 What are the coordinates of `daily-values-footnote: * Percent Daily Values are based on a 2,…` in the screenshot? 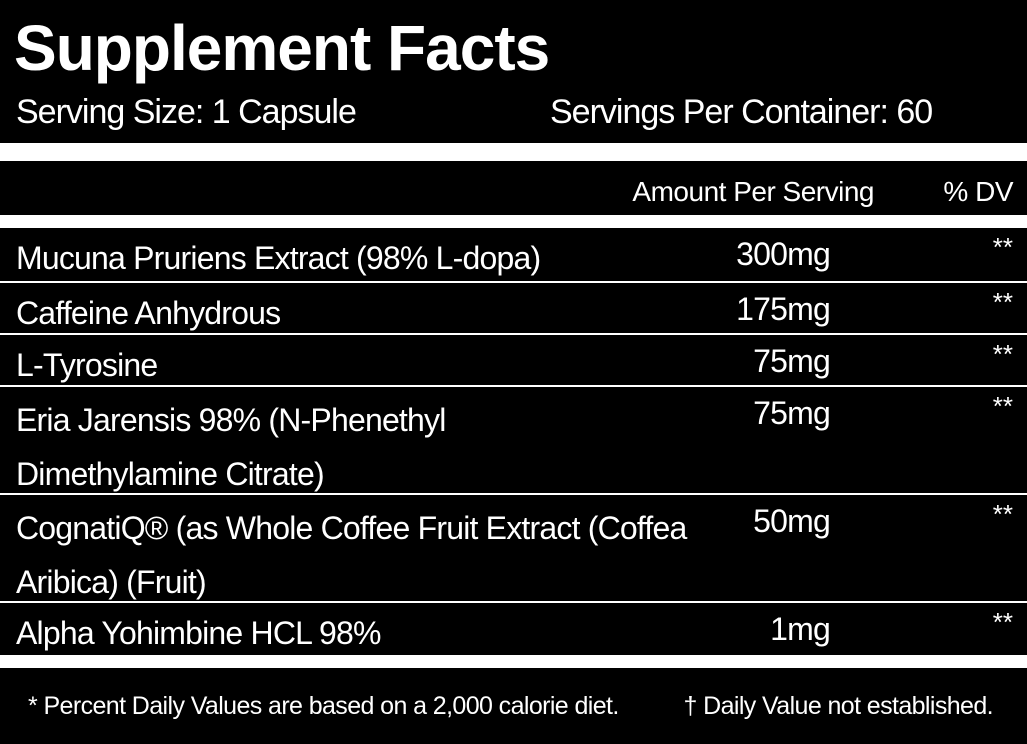 It's located at (323, 706).